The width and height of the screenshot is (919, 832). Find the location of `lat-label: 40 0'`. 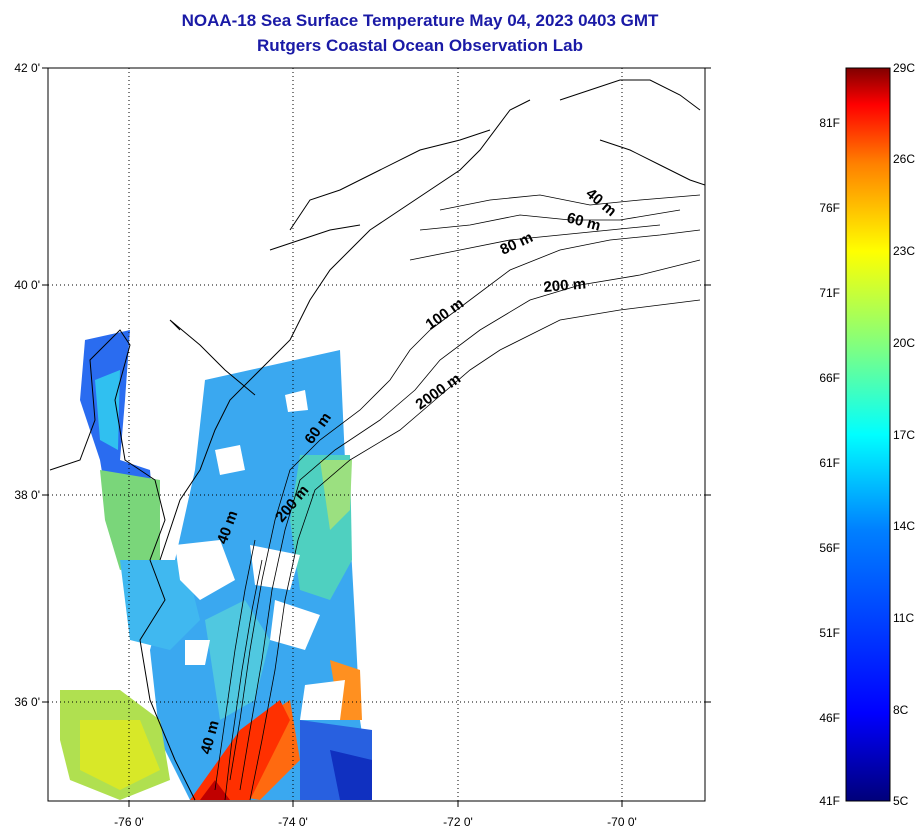

lat-label: 40 0' is located at coordinates (27, 285).